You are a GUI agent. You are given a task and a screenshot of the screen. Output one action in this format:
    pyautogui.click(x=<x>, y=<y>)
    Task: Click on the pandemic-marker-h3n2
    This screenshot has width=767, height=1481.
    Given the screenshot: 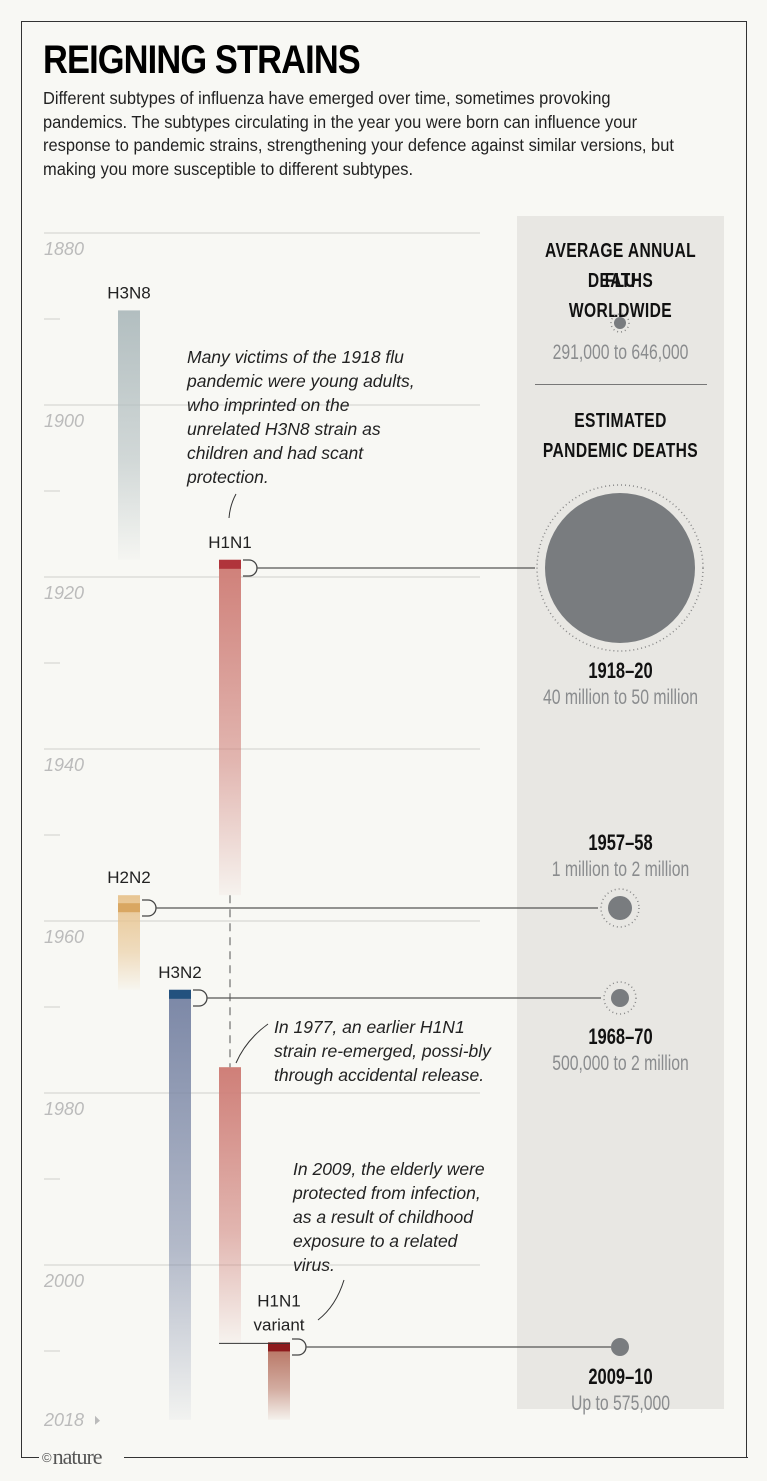 What is the action you would take?
    pyautogui.click(x=180, y=994)
    